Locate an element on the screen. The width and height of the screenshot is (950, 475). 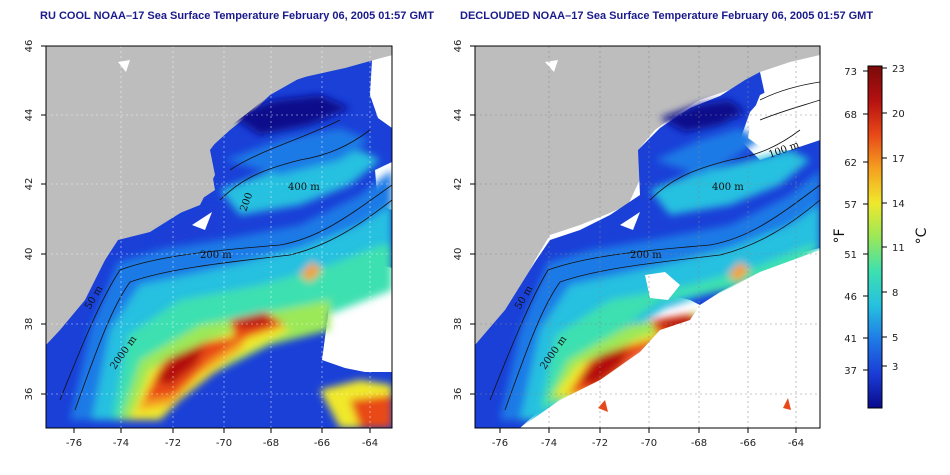
fahrenheit-tick-label: 68 is located at coordinates (850, 115).